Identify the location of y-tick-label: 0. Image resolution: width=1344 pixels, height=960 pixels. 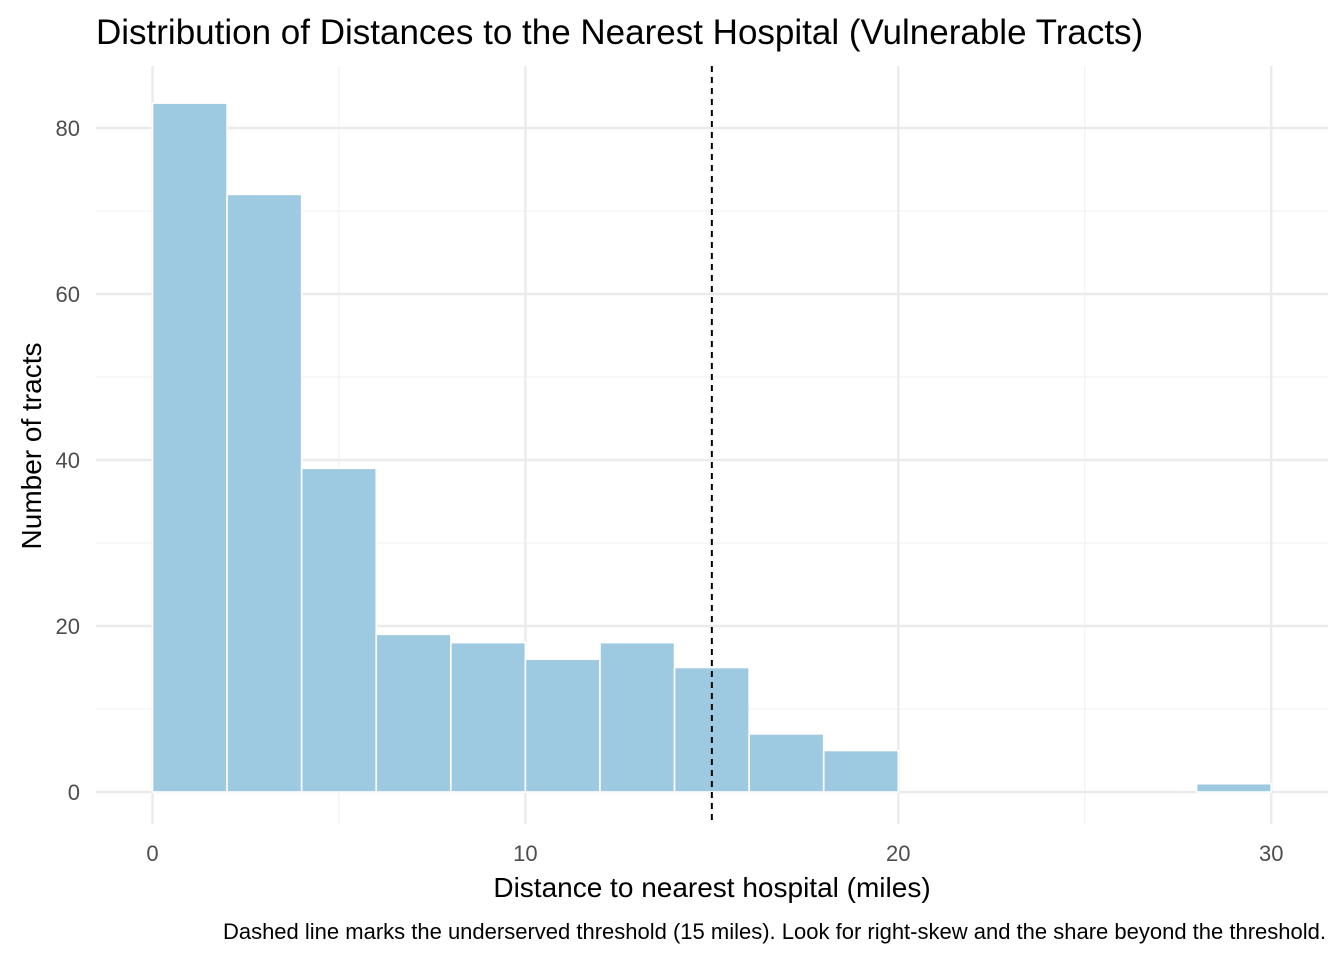
(74, 792).